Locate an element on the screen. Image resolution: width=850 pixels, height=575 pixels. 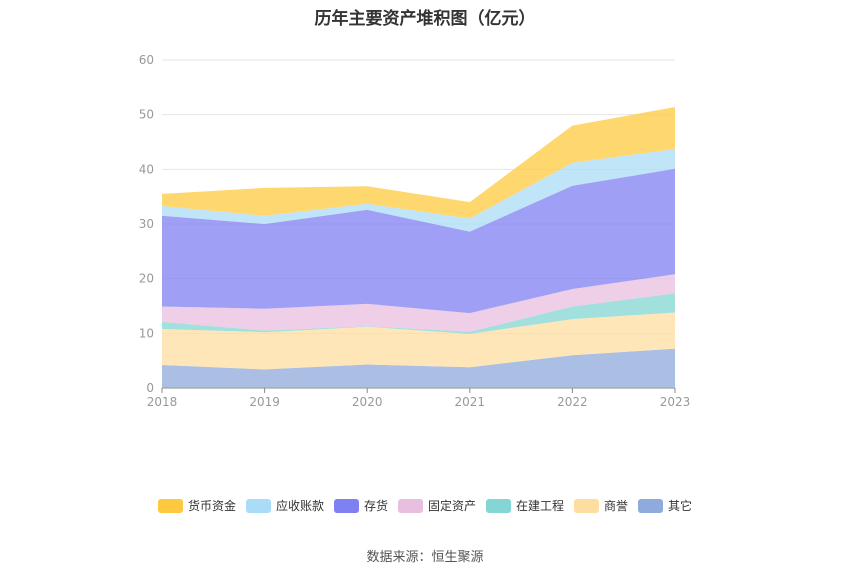
legend-item: 固定资产 is located at coordinates (436, 505).